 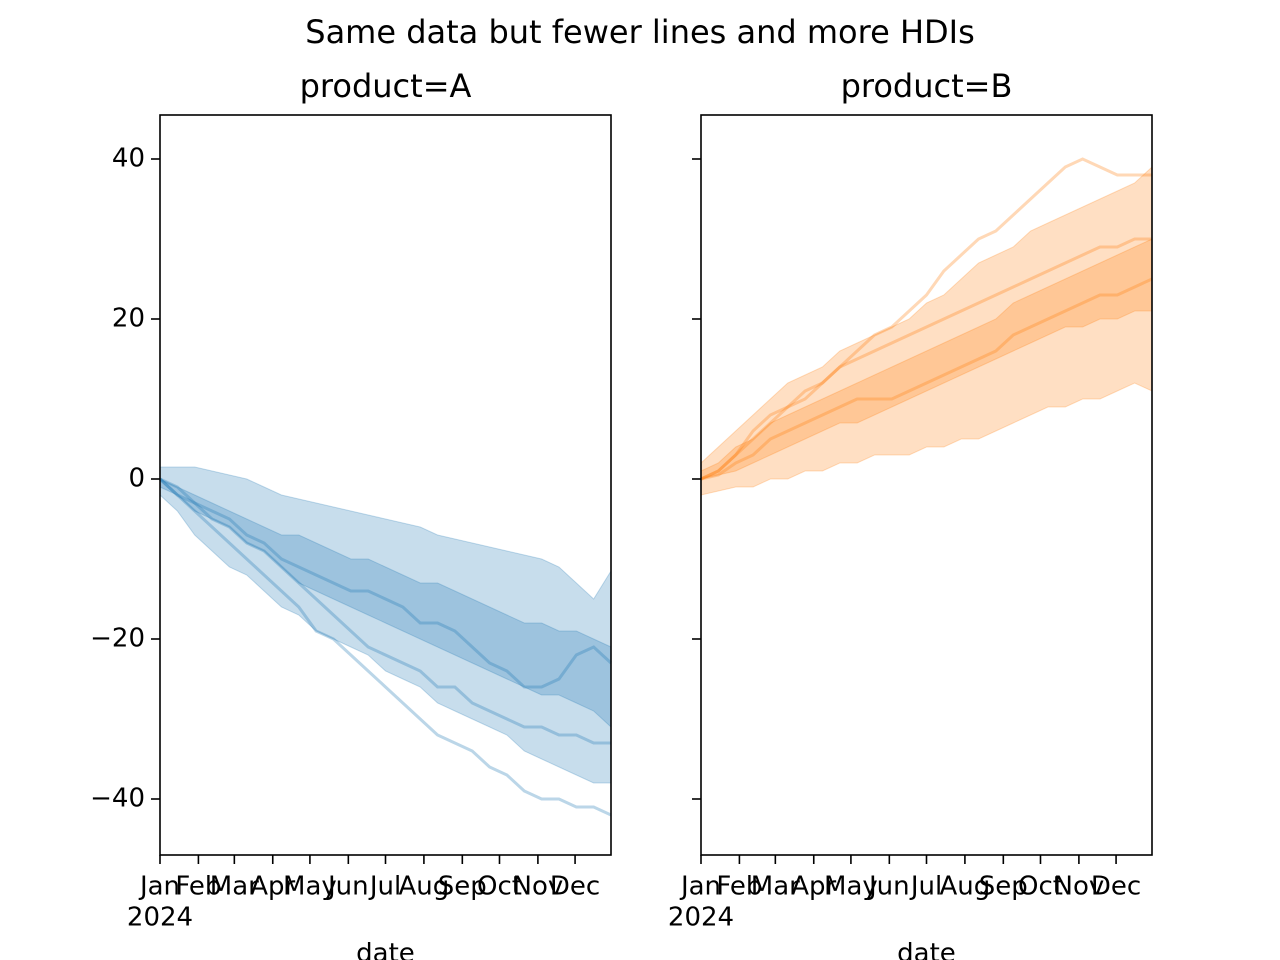 I want to click on y-tick-label: 0, so click(x=136, y=479).